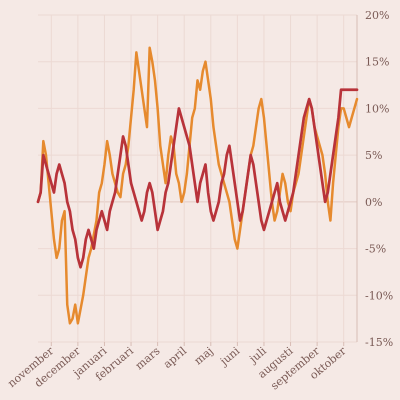 The image size is (400, 400). Describe the element at coordinates (204, 355) in the screenshot. I see `x-tick-label: maj` at that location.